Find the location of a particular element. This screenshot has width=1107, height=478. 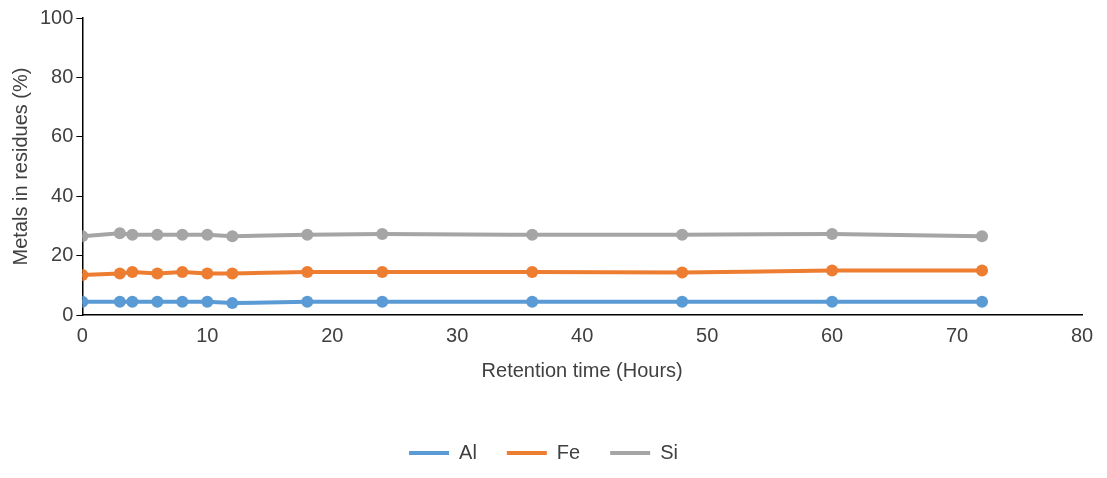

y-tick-label: 80 is located at coordinates (62, 75).